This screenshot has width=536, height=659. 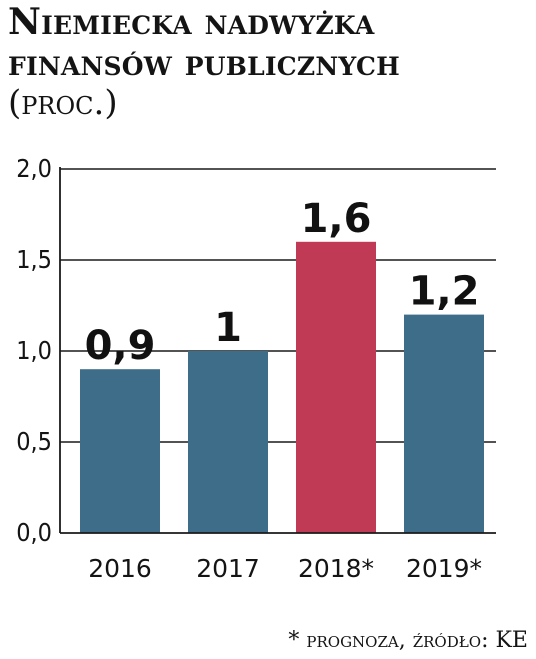 What do you see at coordinates (120, 346) in the screenshot?
I see `data-label: 0,9` at bounding box center [120, 346].